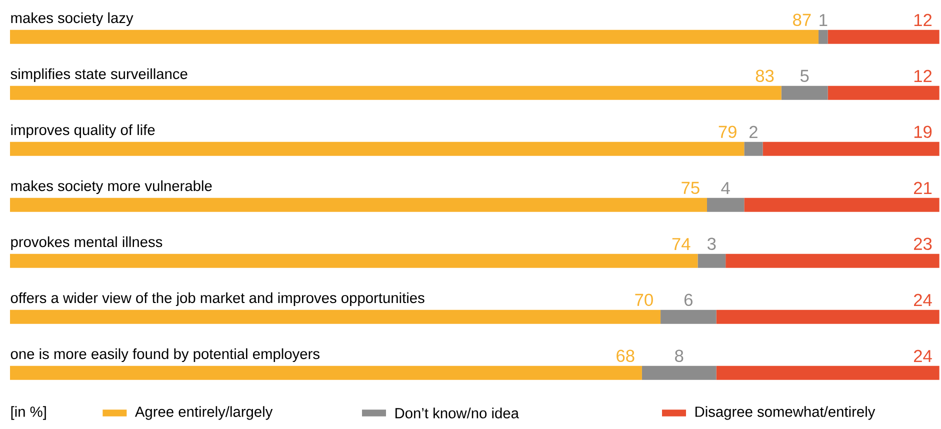 The height and width of the screenshot is (429, 941). I want to click on legend-title: [in %], so click(28, 413).